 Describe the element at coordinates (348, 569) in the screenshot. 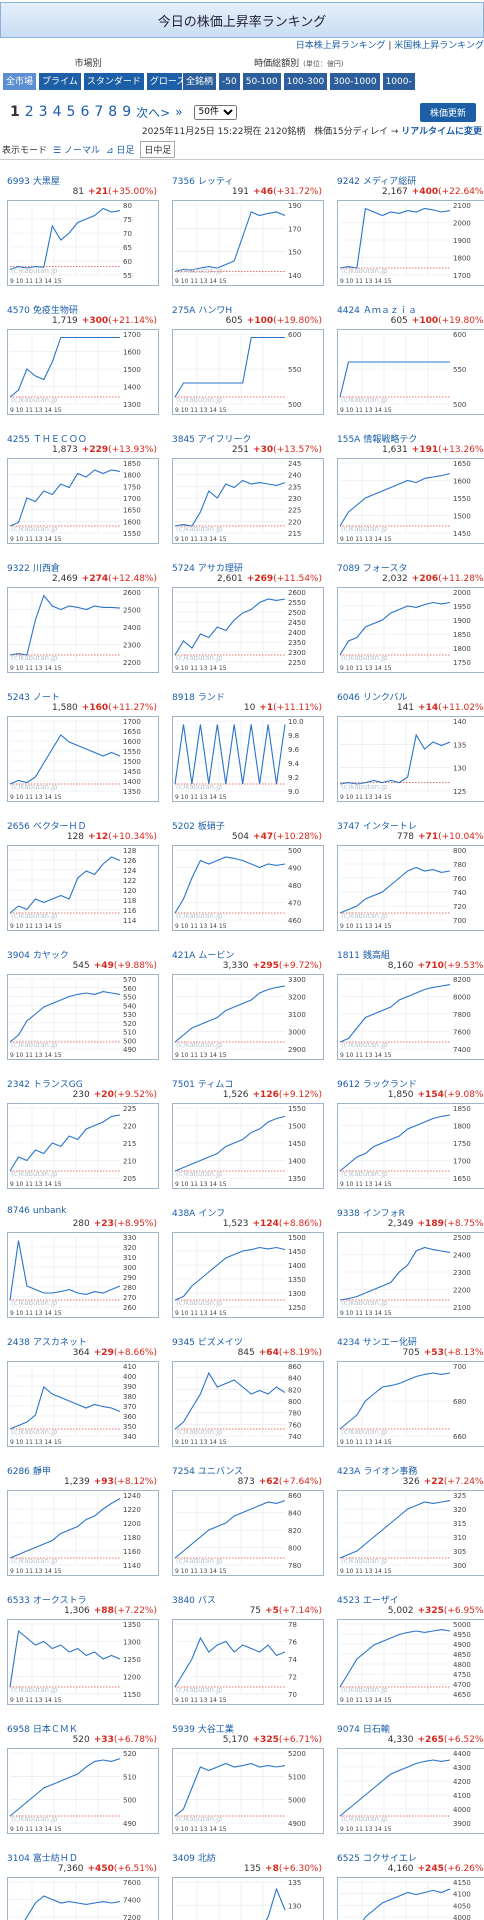

I see `stock-code: 7089` at that location.